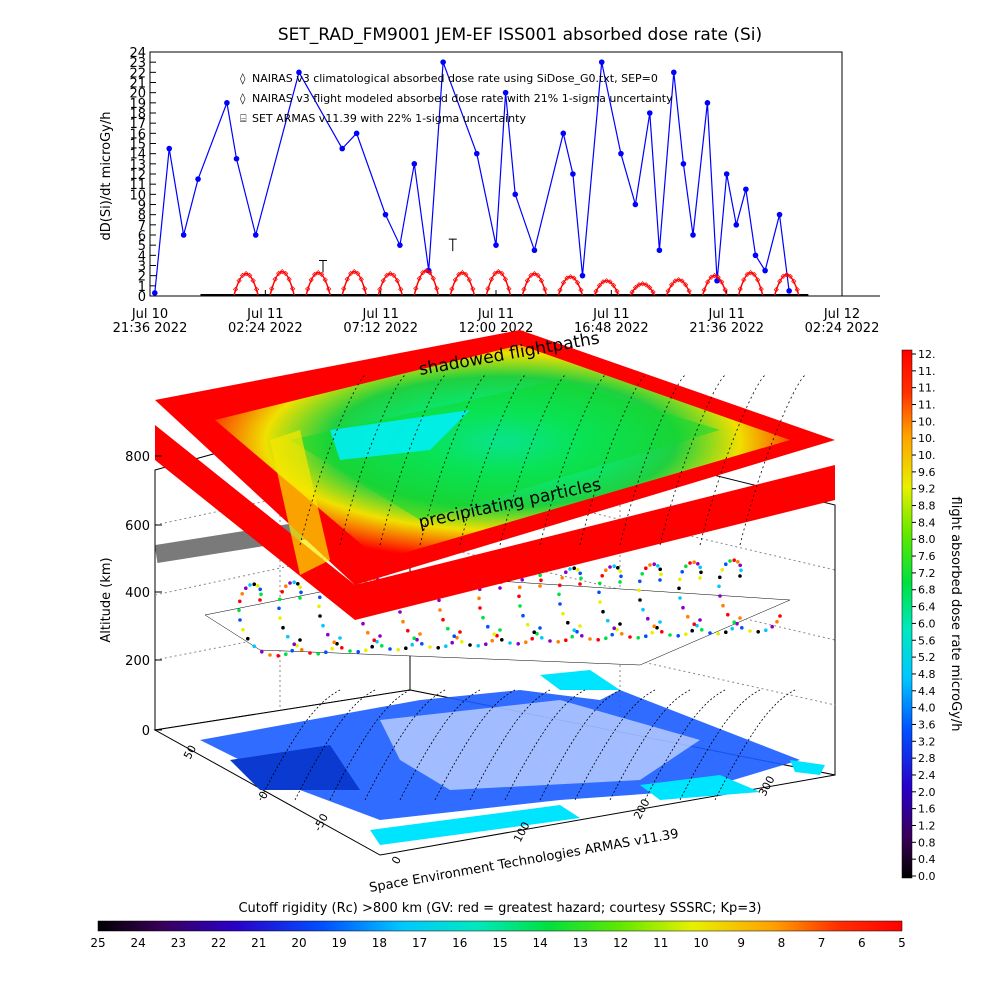 This screenshot has width=1000, height=1000. Describe the element at coordinates (927, 623) in the screenshot. I see `colorbar-tick-label: 6.0` at that location.